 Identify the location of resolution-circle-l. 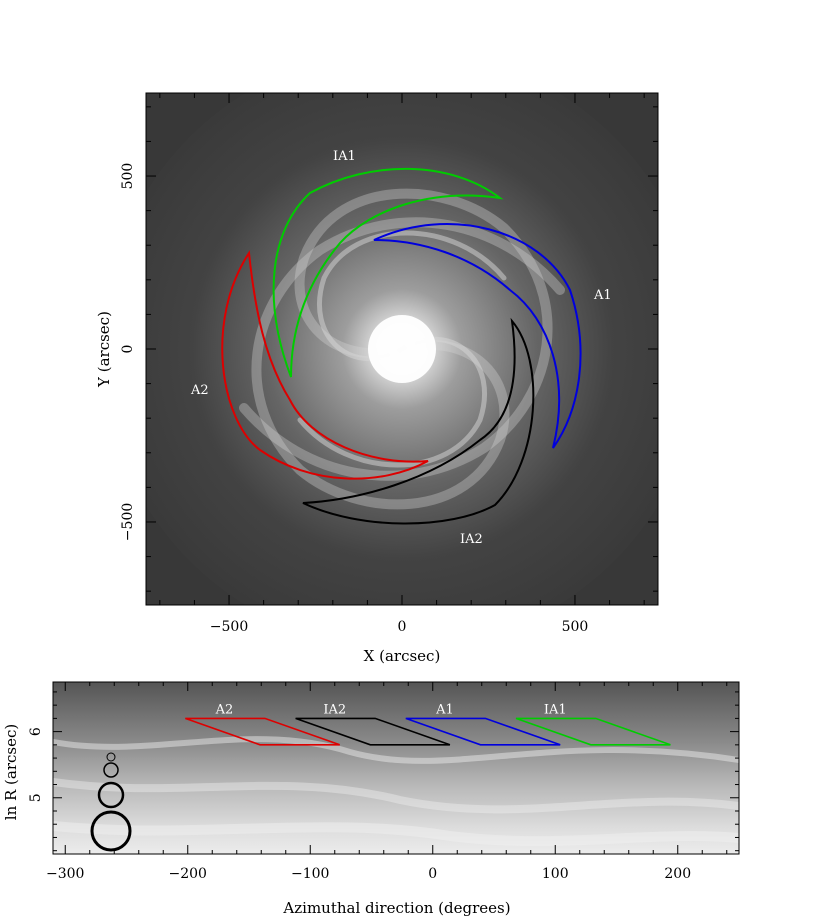
(111, 831).